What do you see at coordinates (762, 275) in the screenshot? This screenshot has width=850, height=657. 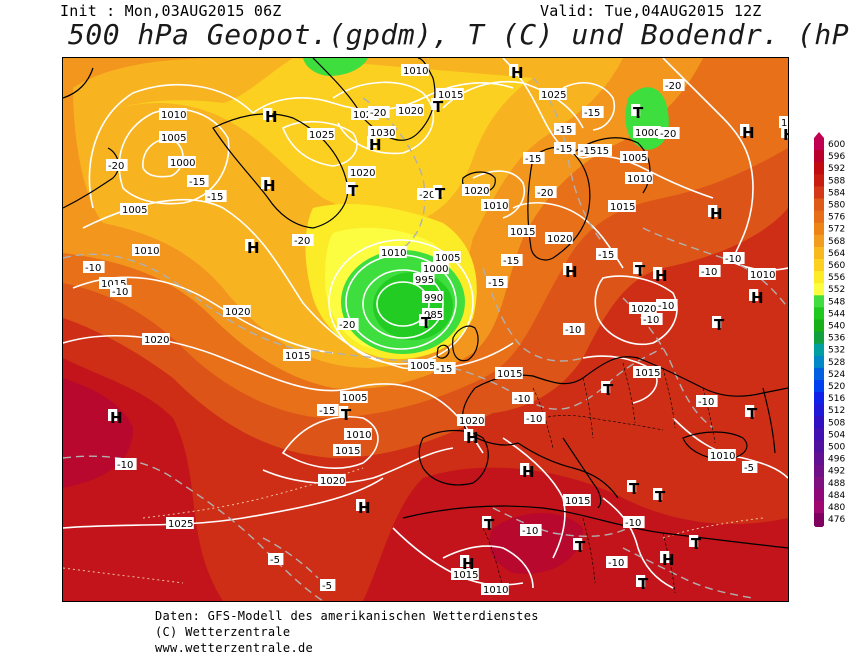 I see `pressure-label-text: 1010` at bounding box center [762, 275].